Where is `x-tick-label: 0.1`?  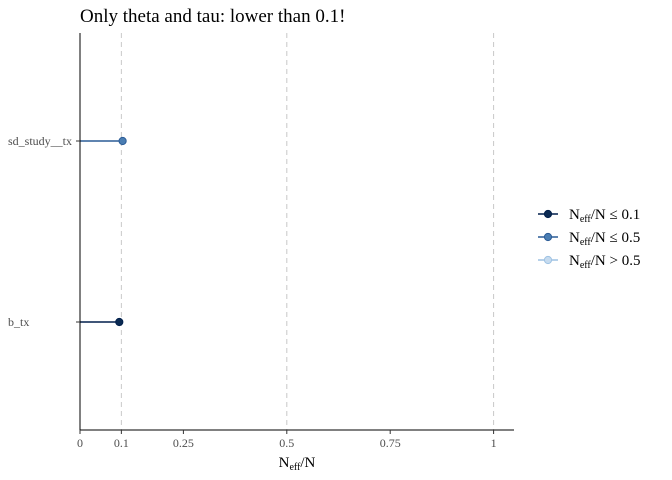 x-tick-label: 0.1 is located at coordinates (121, 443).